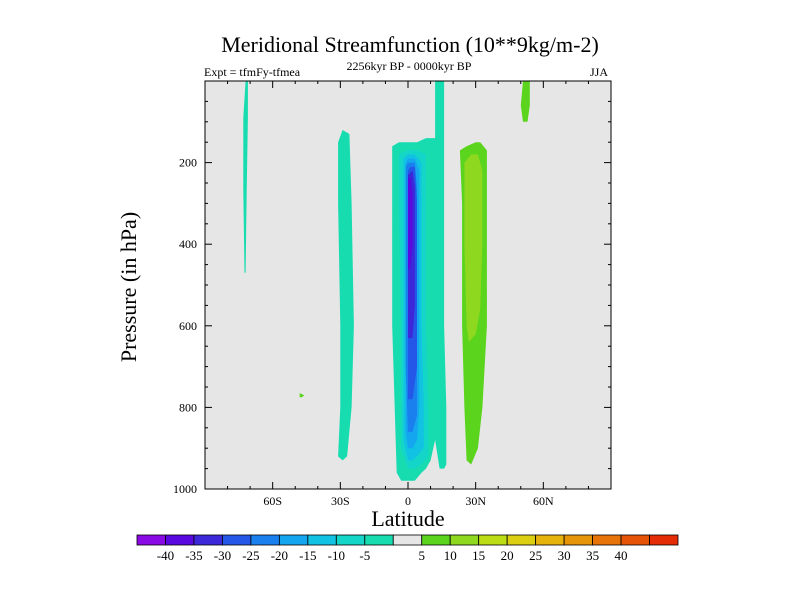 The width and height of the screenshot is (800, 600). What do you see at coordinates (128, 287) in the screenshot?
I see `y-axis-label: Pressure (in hPa)` at bounding box center [128, 287].